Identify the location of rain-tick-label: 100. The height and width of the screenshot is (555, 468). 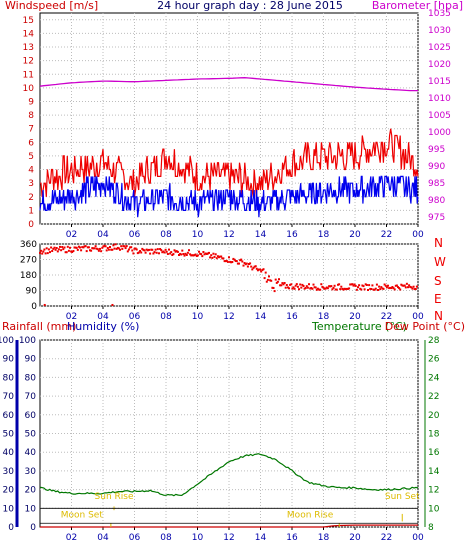
(7, 341).